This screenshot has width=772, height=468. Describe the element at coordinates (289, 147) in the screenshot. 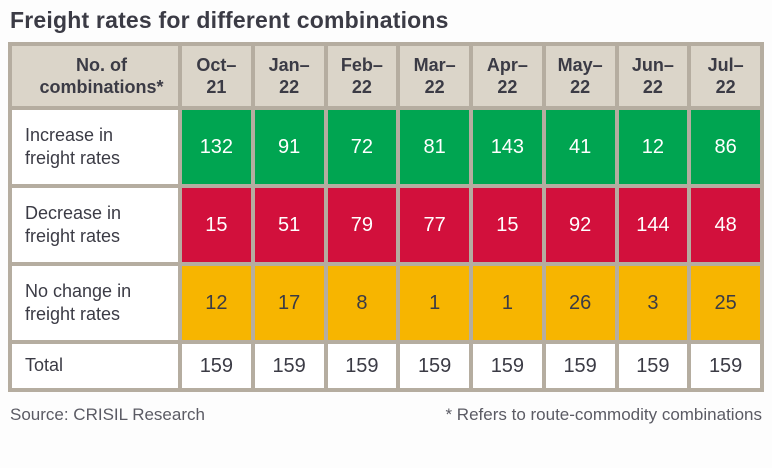

I see `value-cell: 91` at that location.